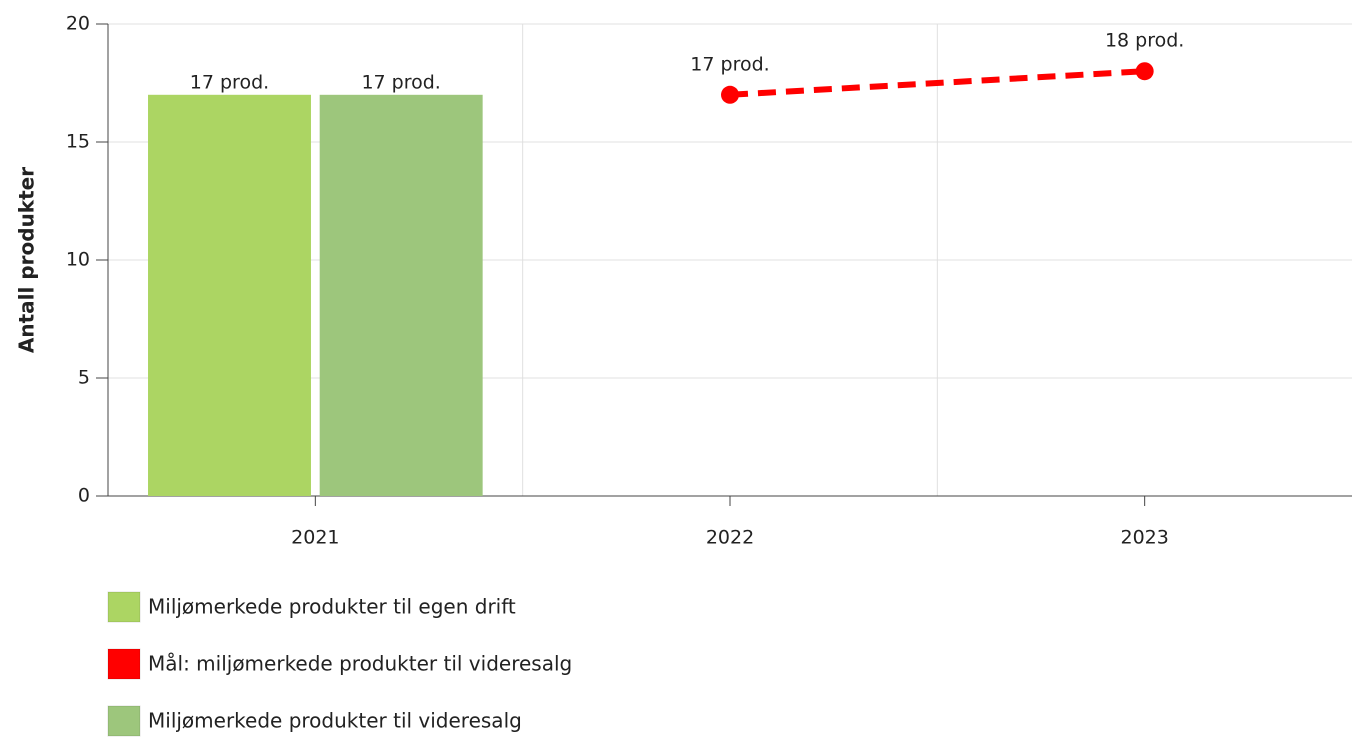 The image size is (1367, 737). What do you see at coordinates (937, 83) in the screenshot?
I see `line` at bounding box center [937, 83].